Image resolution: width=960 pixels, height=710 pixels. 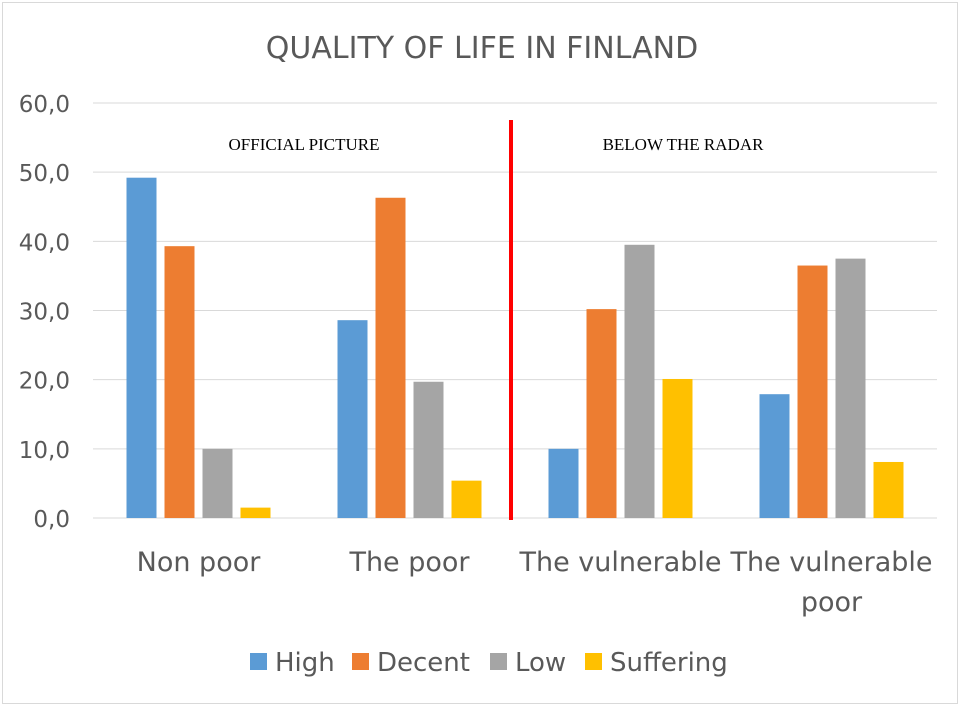 I want to click on y-tick-label: 30,0, so click(x=44, y=313).